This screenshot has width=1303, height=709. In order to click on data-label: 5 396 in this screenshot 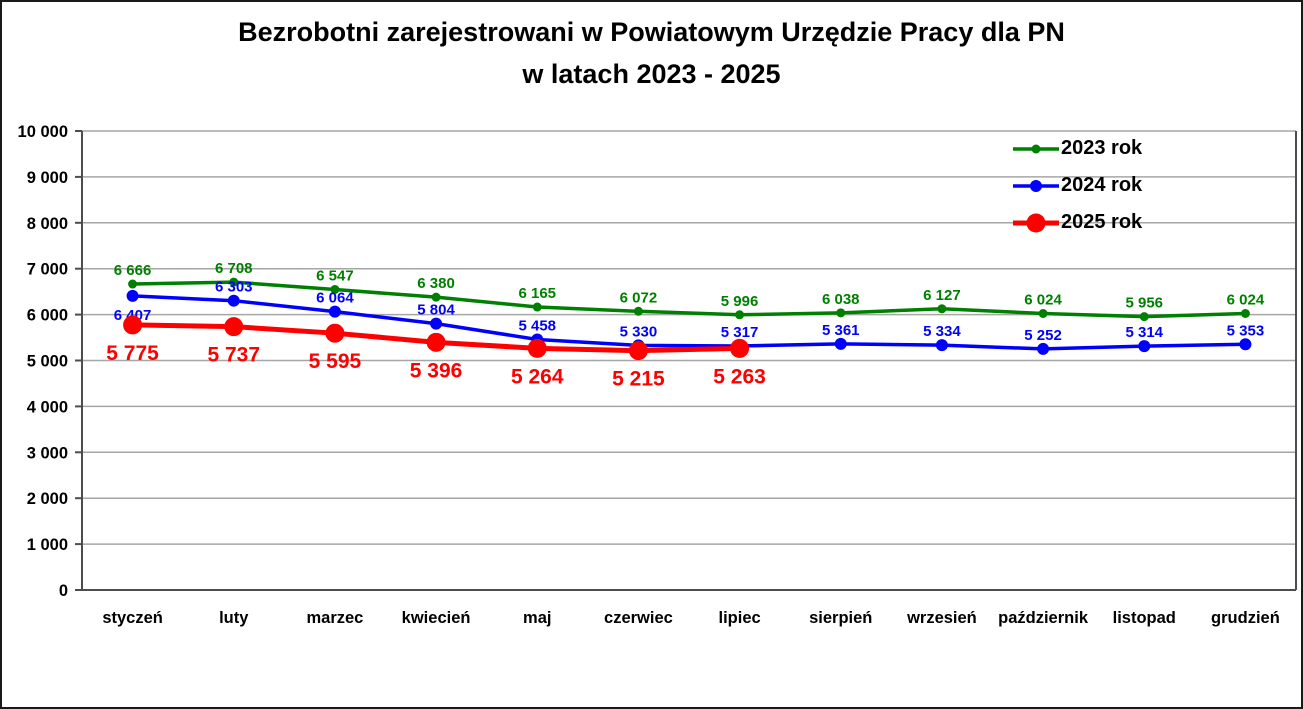, I will do `click(436, 370)`.